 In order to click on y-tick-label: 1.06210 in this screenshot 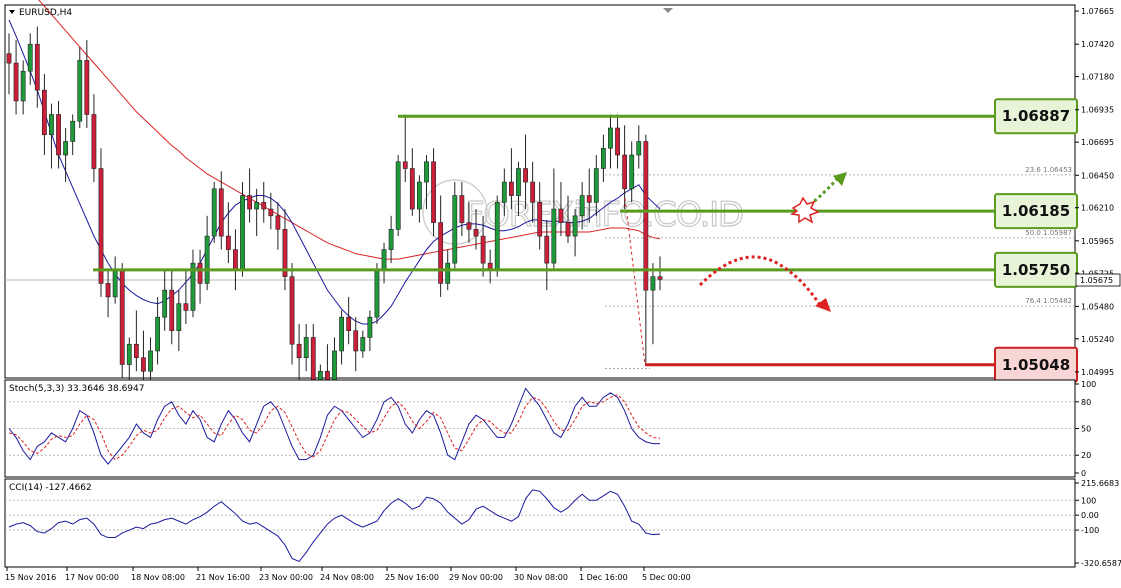, I will do `click(1097, 208)`.